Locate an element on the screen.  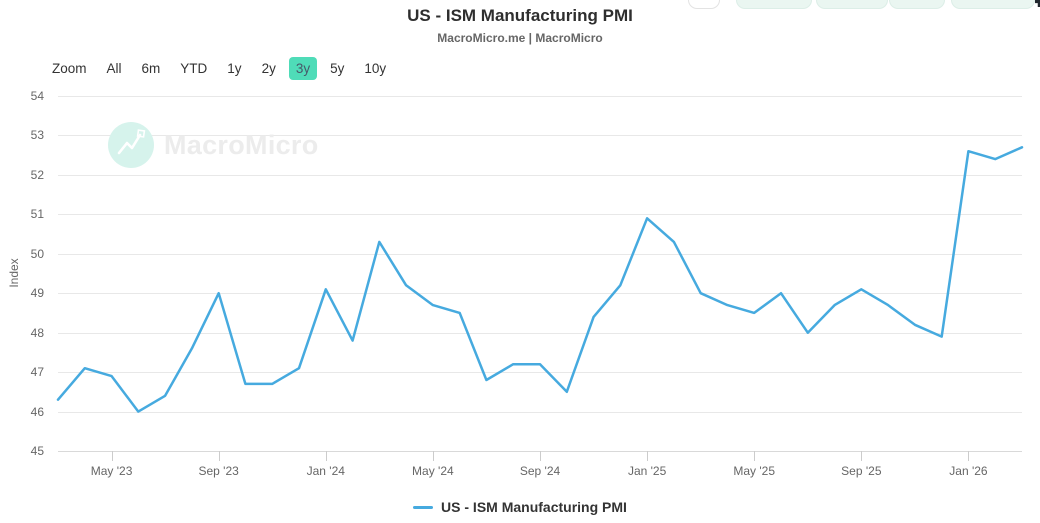
legend-line-marker is located at coordinates (423, 507).